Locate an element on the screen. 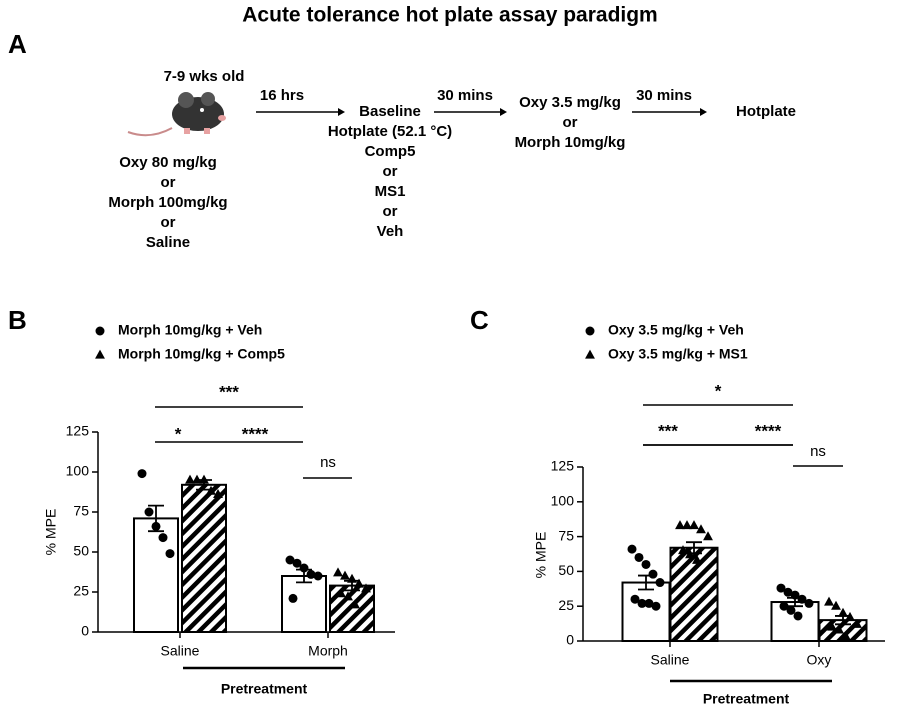 The image size is (900, 708). panel-letter: B is located at coordinates (17, 320).